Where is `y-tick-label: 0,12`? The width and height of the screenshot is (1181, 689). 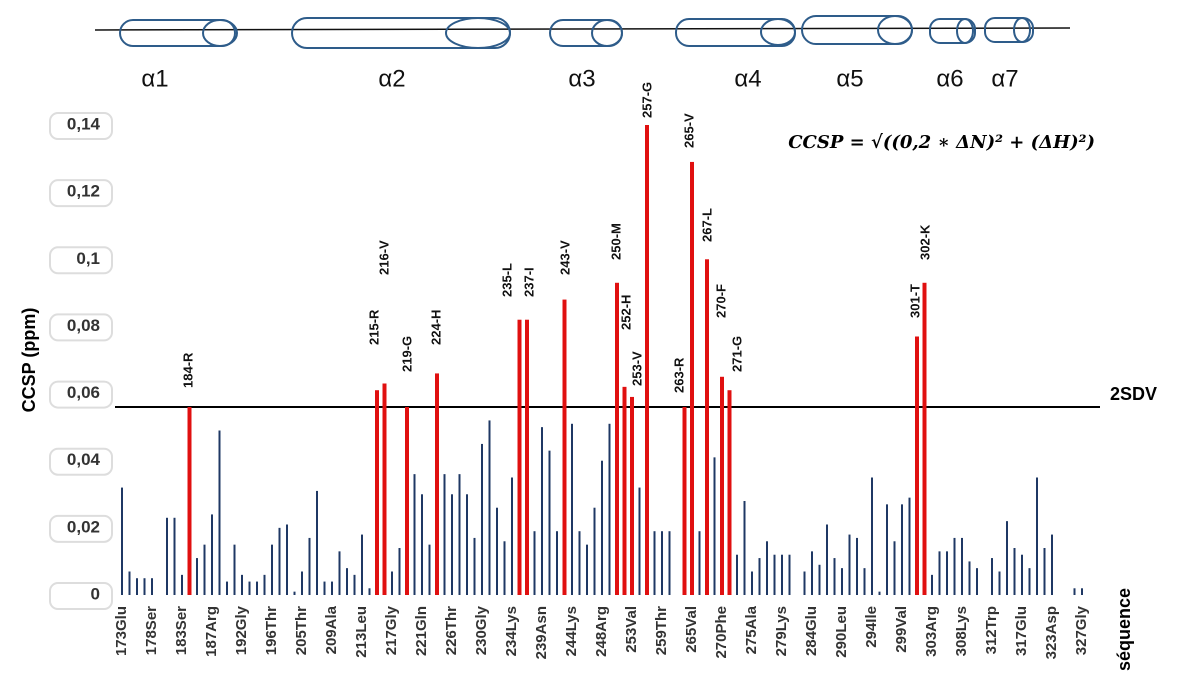 y-tick-label: 0,12 is located at coordinates (83, 191).